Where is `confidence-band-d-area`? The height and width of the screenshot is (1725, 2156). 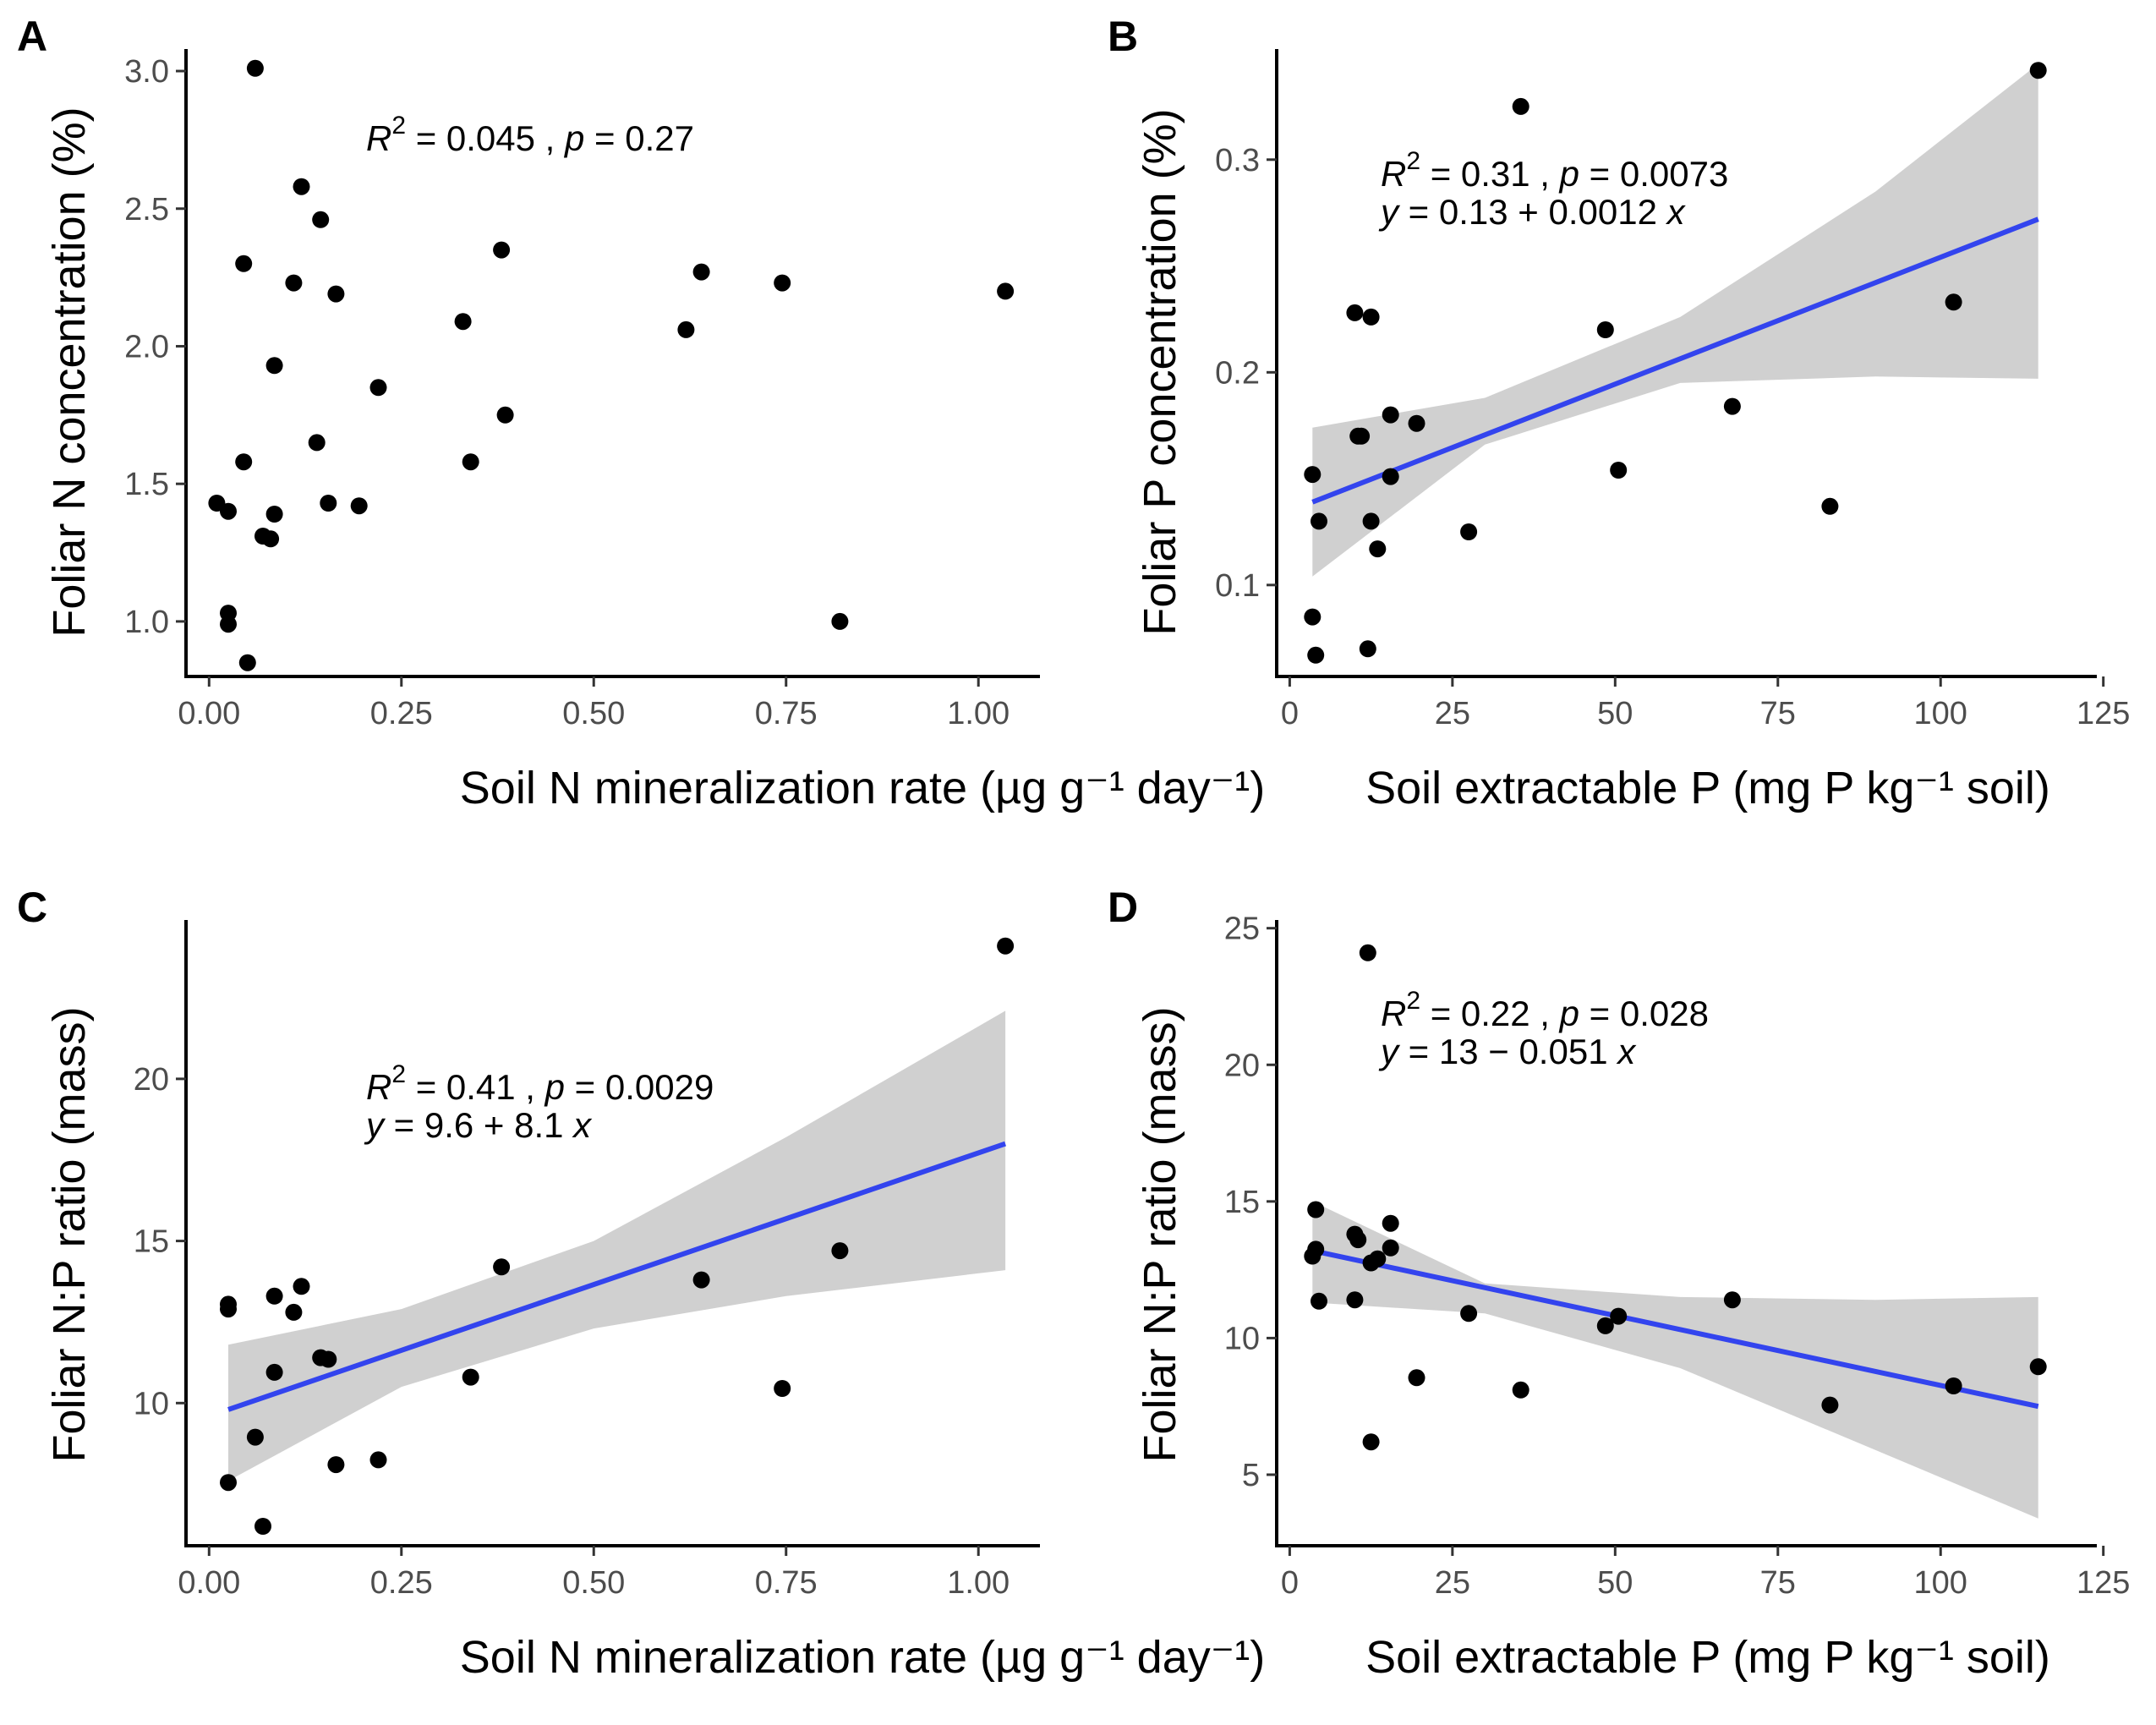
confidence-band-d-area is located at coordinates (1675, 1360).